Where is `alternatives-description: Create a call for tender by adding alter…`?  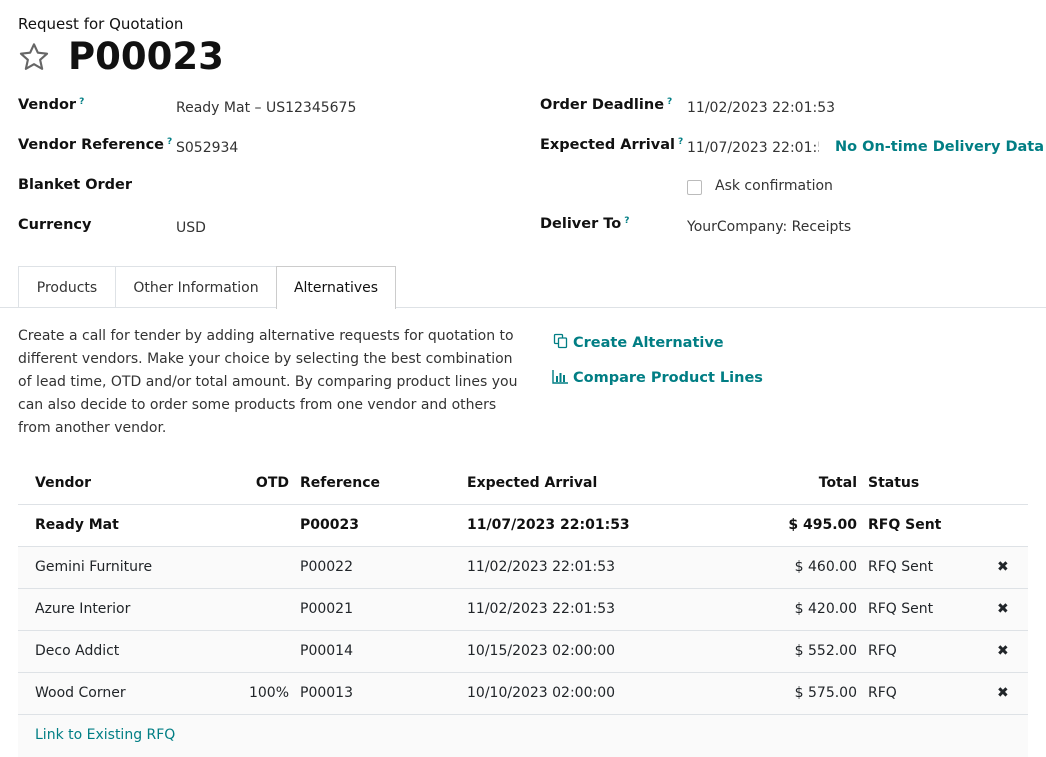 alternatives-description: Create a call for tender by adding alter… is located at coordinates (268, 382).